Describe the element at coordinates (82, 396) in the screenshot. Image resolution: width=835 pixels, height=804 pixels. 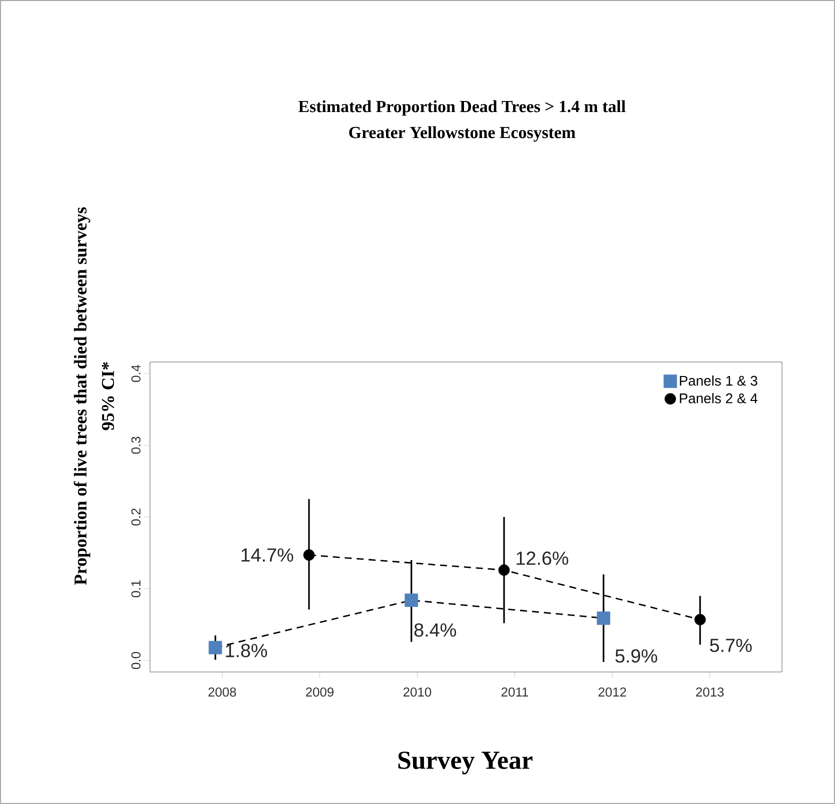
I see `y-axis-title: Proportion of live trees that died between surveys` at that location.